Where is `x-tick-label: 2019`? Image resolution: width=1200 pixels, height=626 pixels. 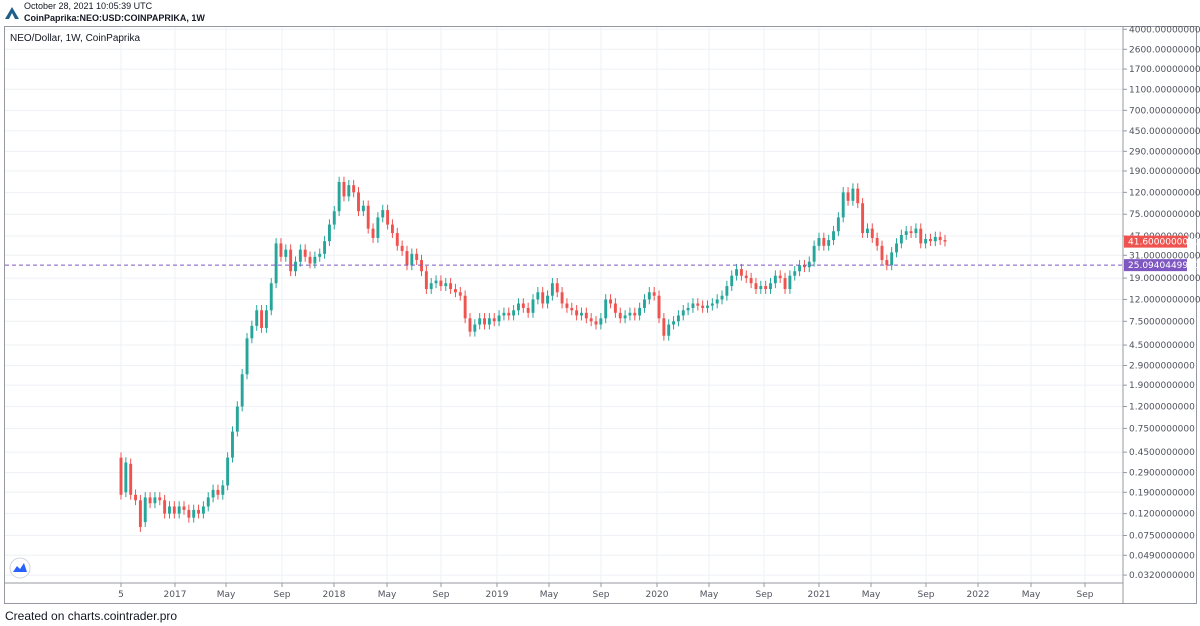
x-tick-label: 2019 is located at coordinates (497, 595).